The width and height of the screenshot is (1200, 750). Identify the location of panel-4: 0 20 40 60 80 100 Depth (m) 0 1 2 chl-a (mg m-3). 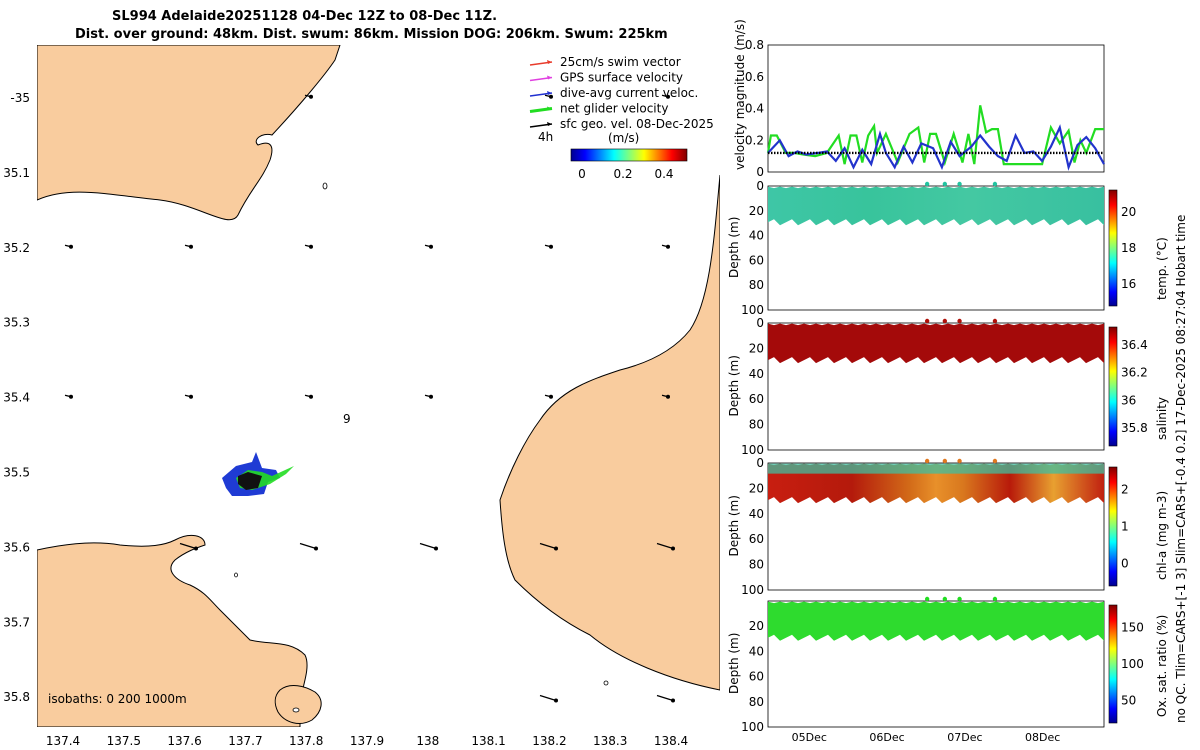
(948, 526).